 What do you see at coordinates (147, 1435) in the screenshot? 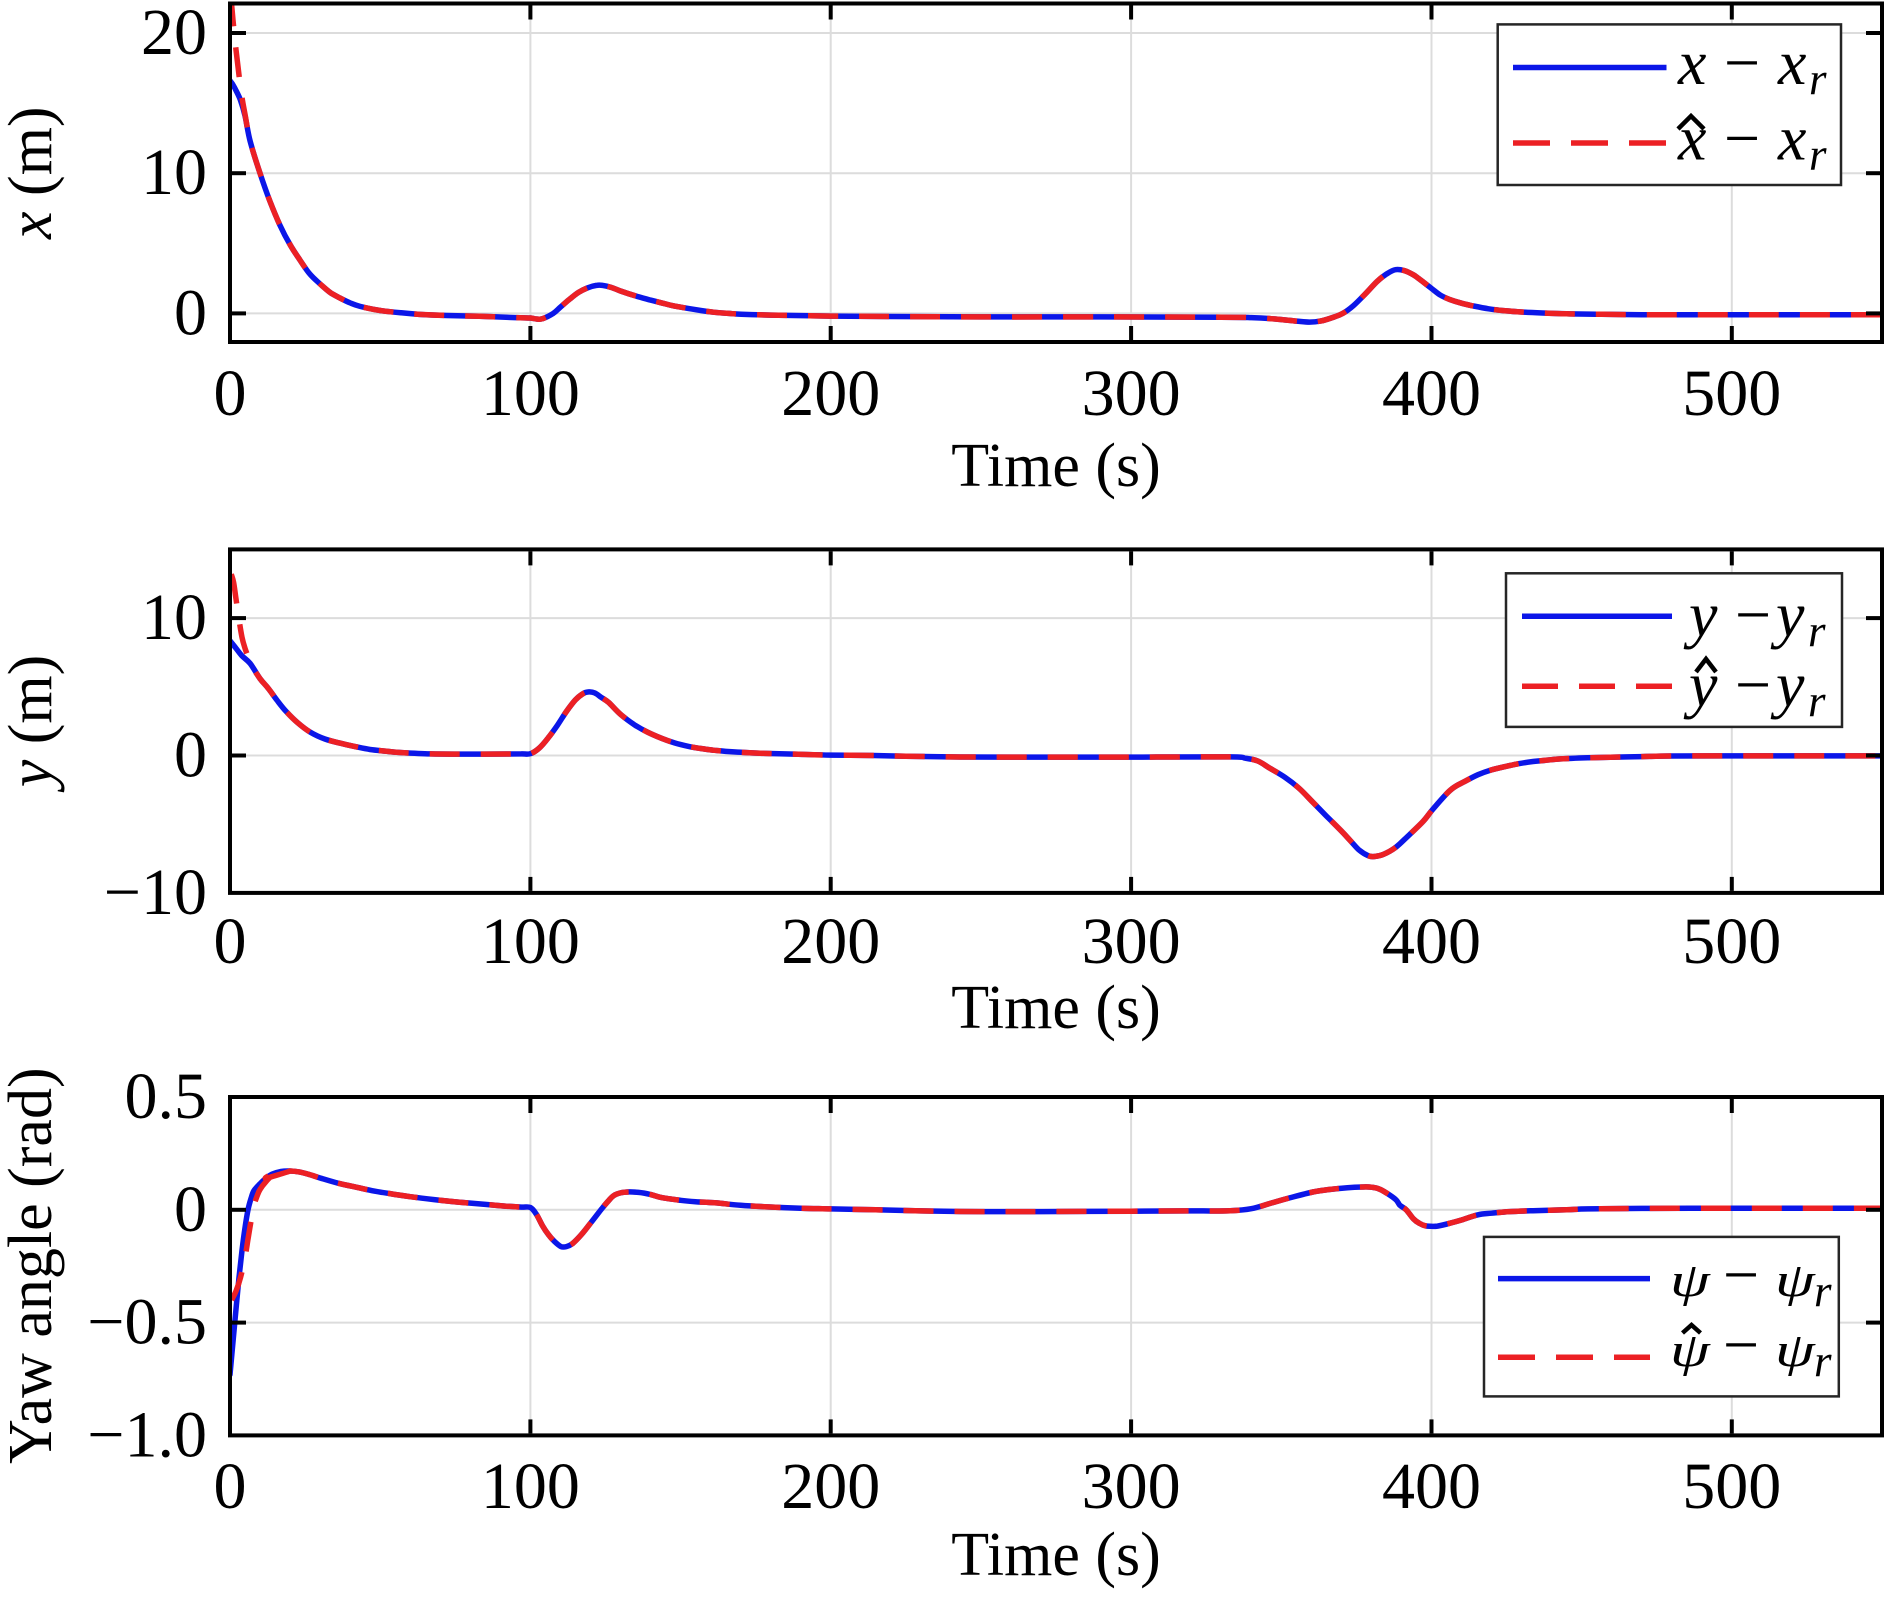
I see `svg-text: −1.0` at bounding box center [147, 1435].